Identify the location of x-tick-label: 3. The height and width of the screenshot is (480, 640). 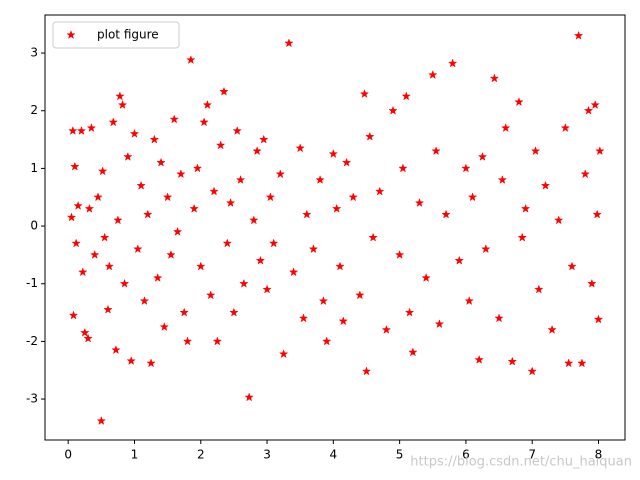
(267, 455).